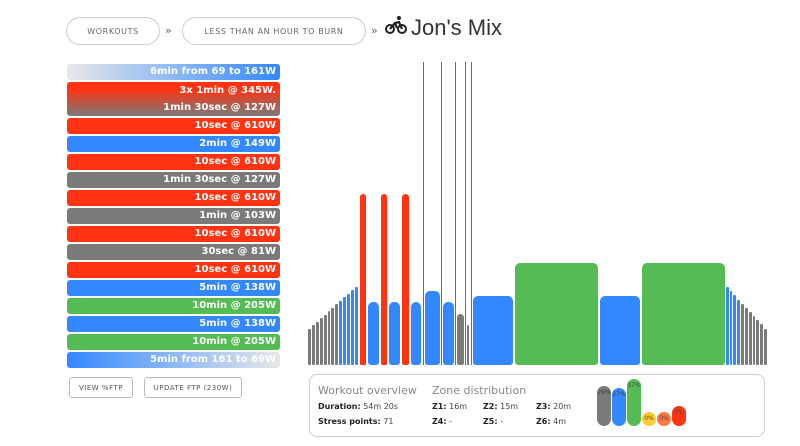 The image size is (800, 446). What do you see at coordinates (501, 406) in the screenshot?
I see `zone-z2: Z2: 15m` at bounding box center [501, 406].